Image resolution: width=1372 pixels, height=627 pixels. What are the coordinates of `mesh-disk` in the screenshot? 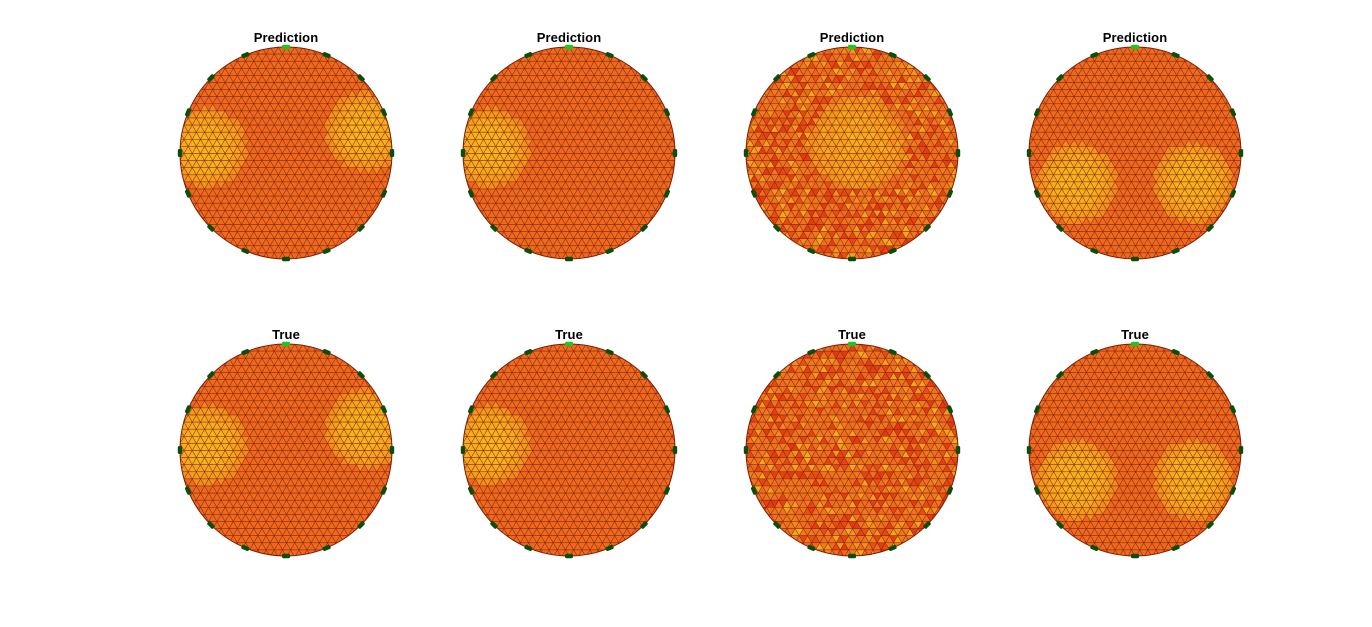 It's located at (1135, 153).